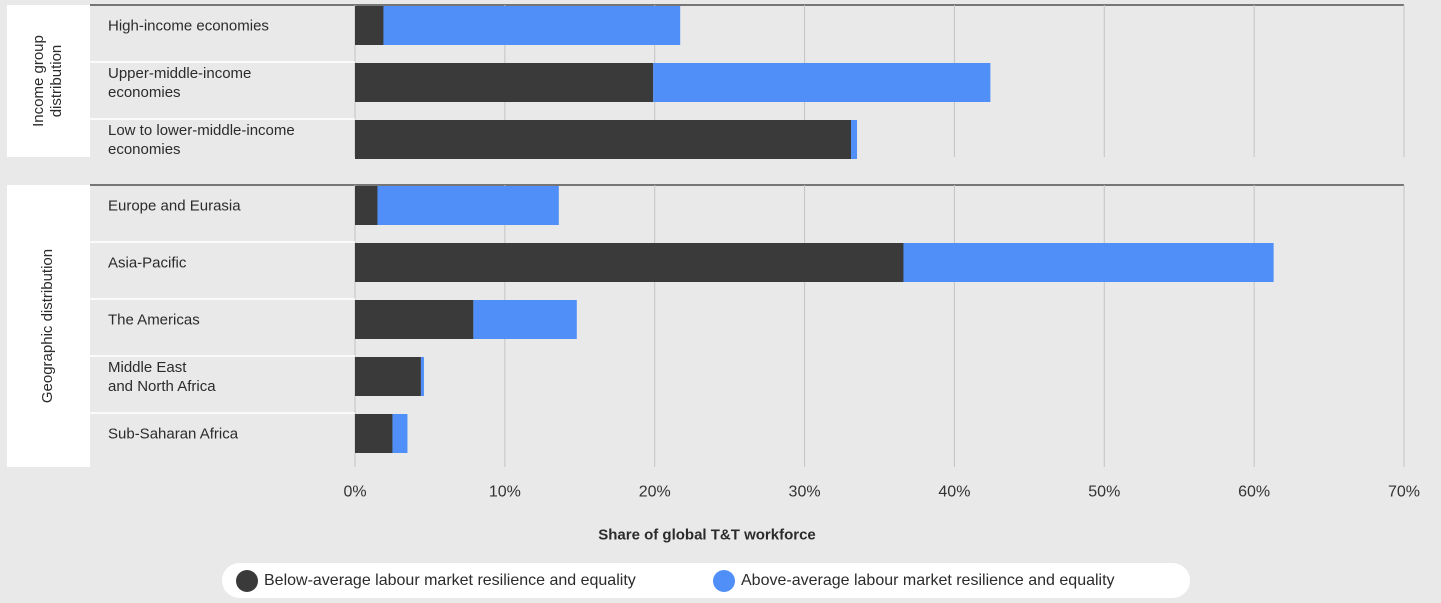 This screenshot has height=603, width=1441. What do you see at coordinates (1104, 492) in the screenshot?
I see `x-tick-label: 50%` at bounding box center [1104, 492].